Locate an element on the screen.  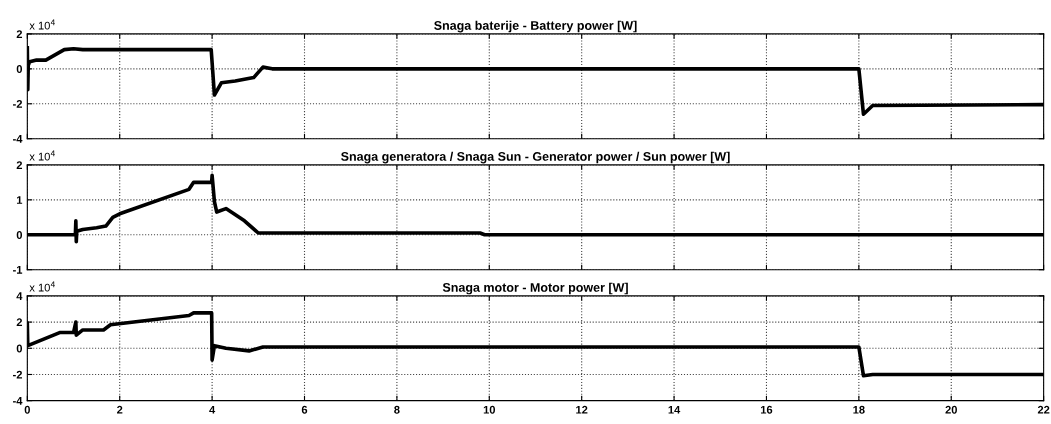
x-tick-label: 0 is located at coordinates (27, 409).